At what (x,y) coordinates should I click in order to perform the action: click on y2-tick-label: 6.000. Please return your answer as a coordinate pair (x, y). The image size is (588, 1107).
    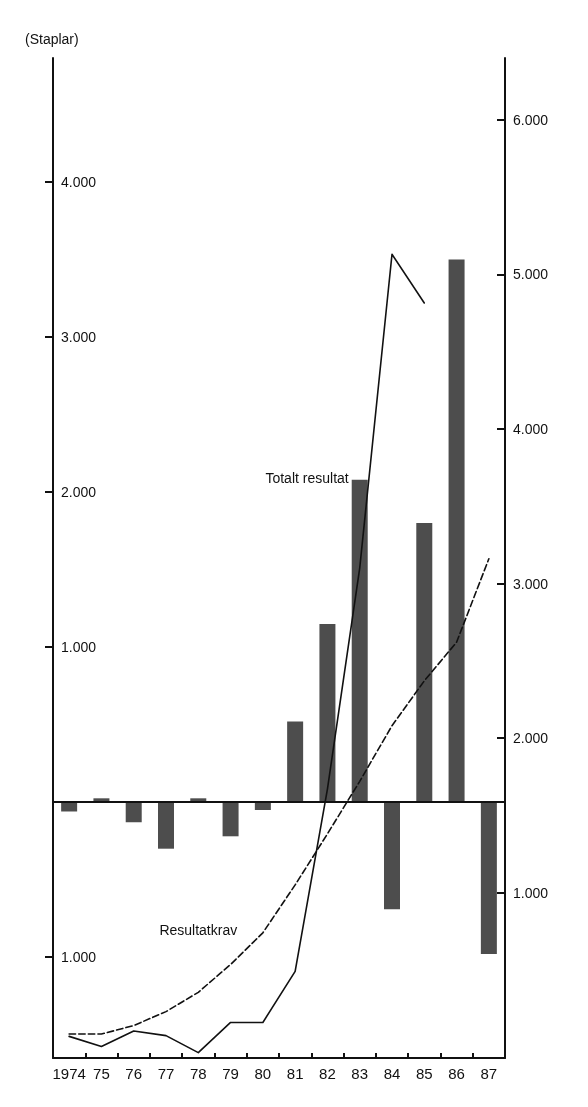
    Looking at the image, I should click on (531, 119).